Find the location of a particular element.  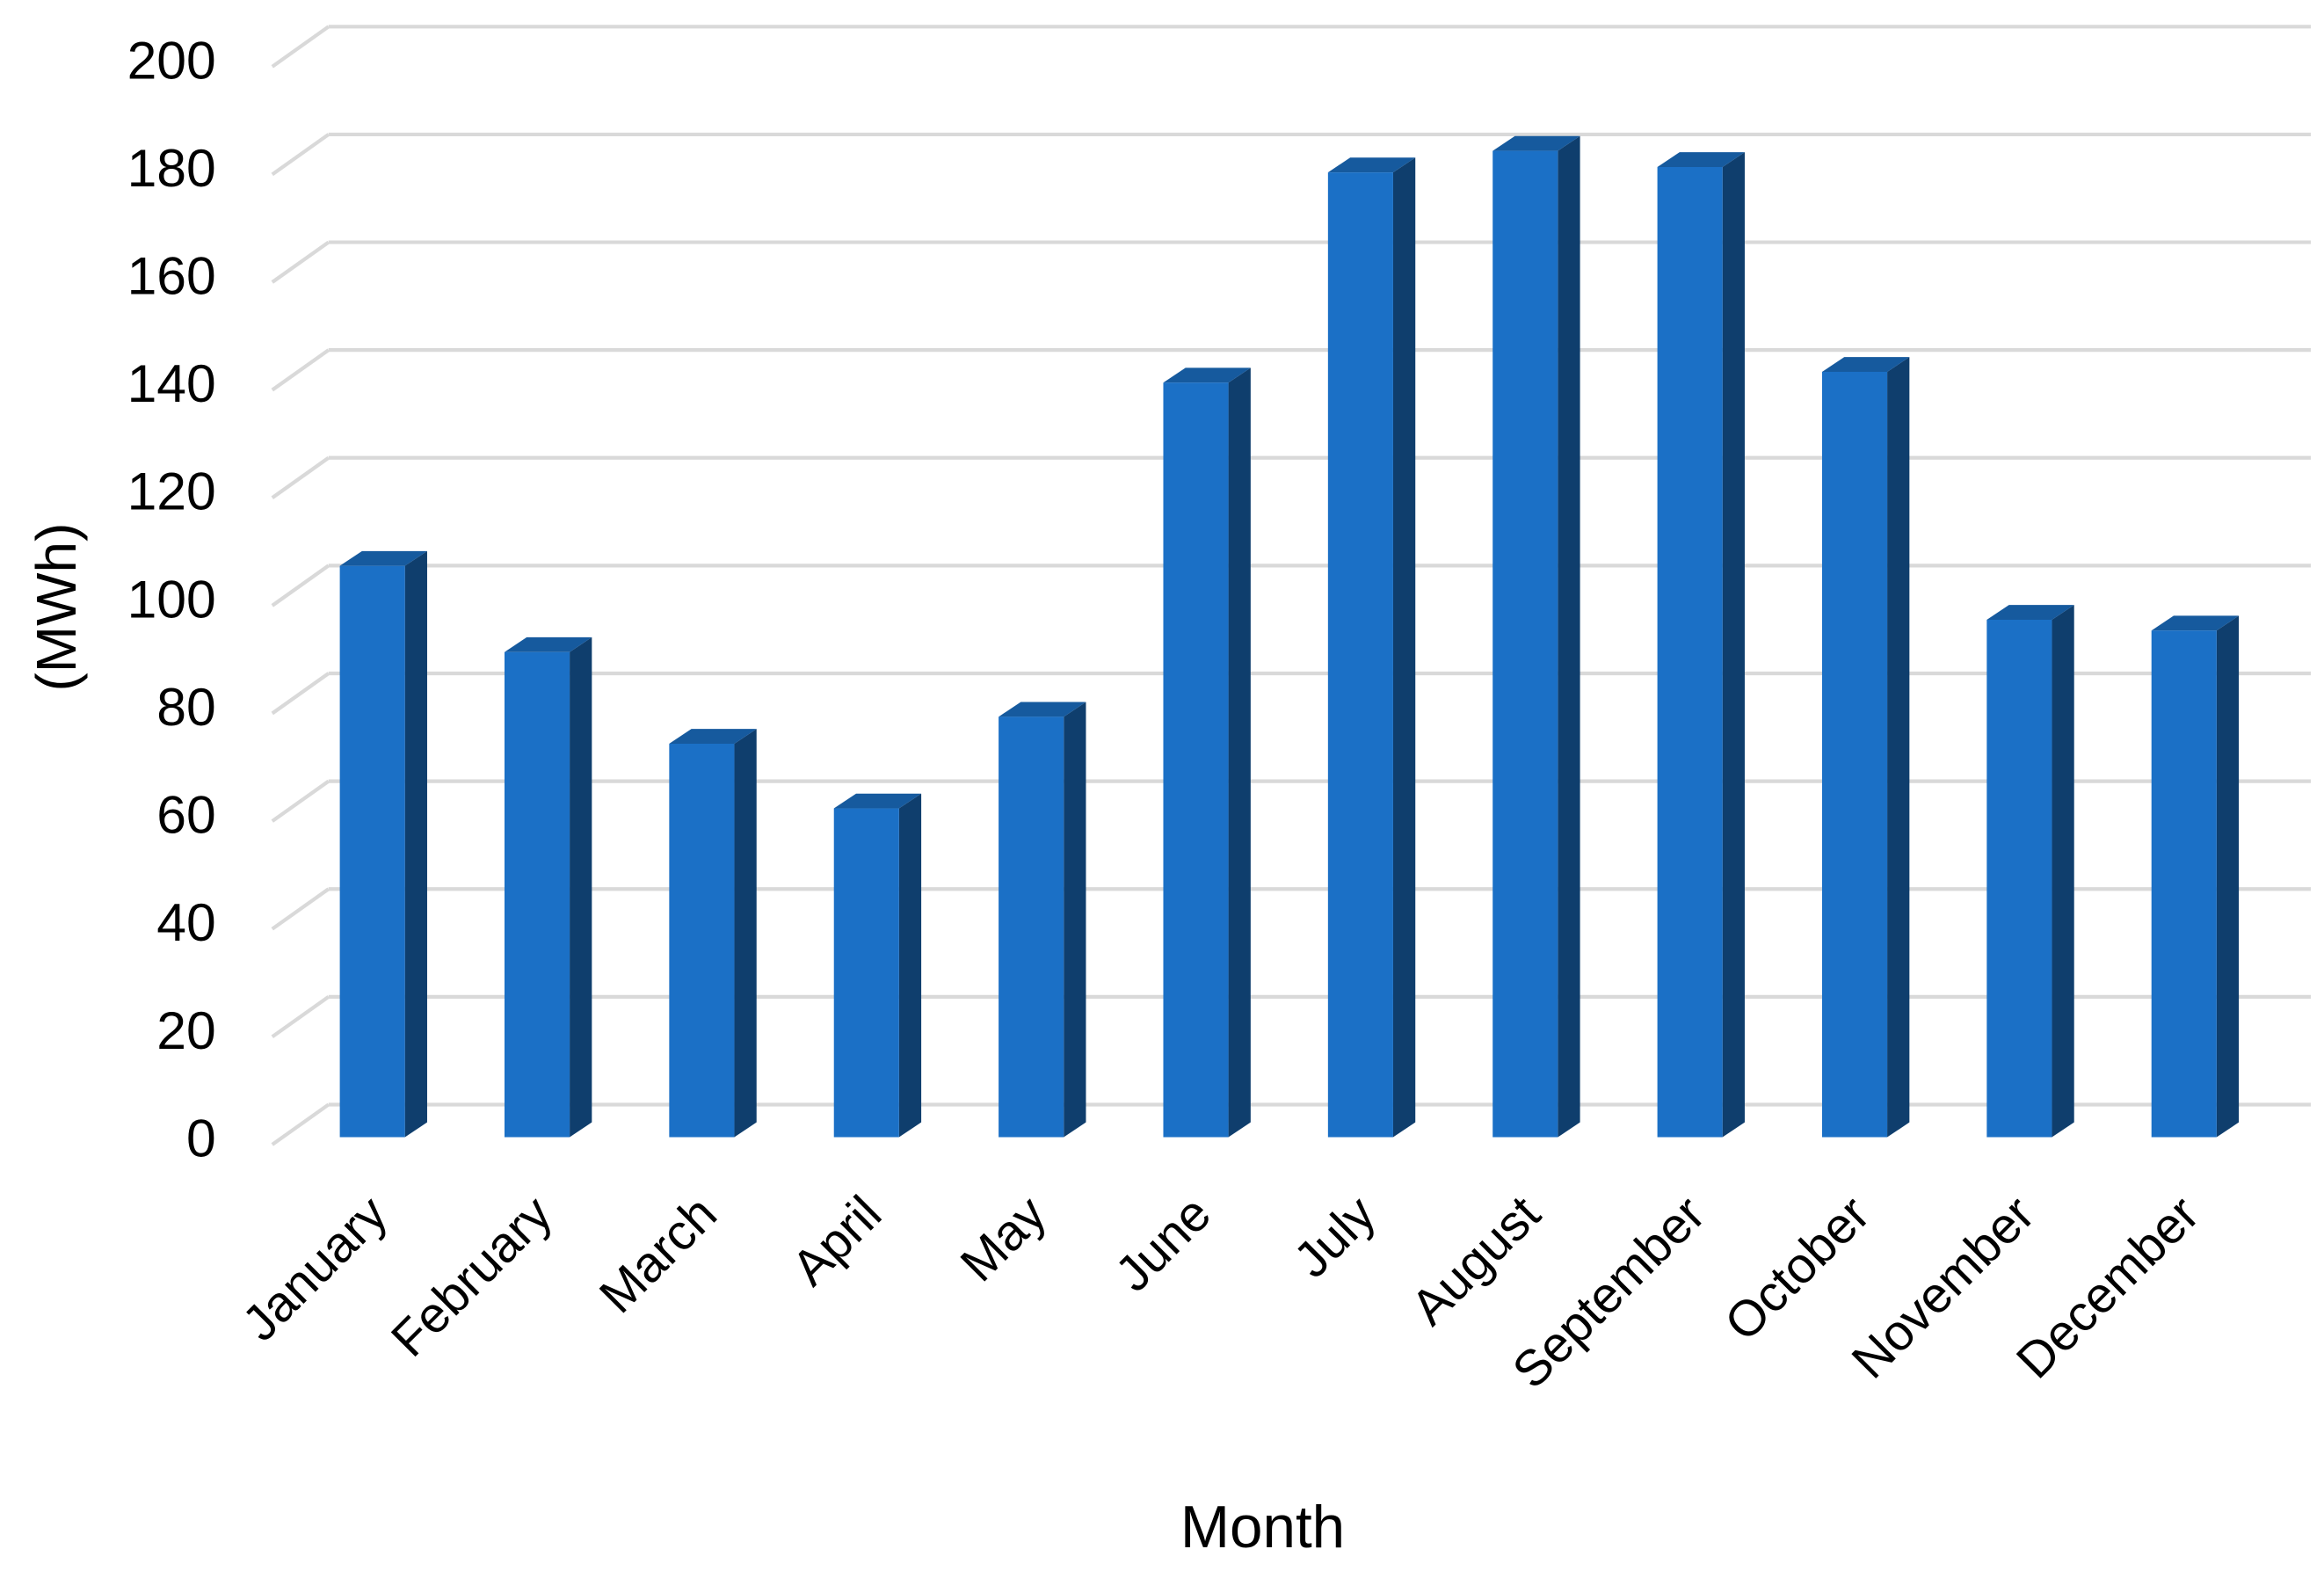

x-tick-label: January is located at coordinates (315, 1268).